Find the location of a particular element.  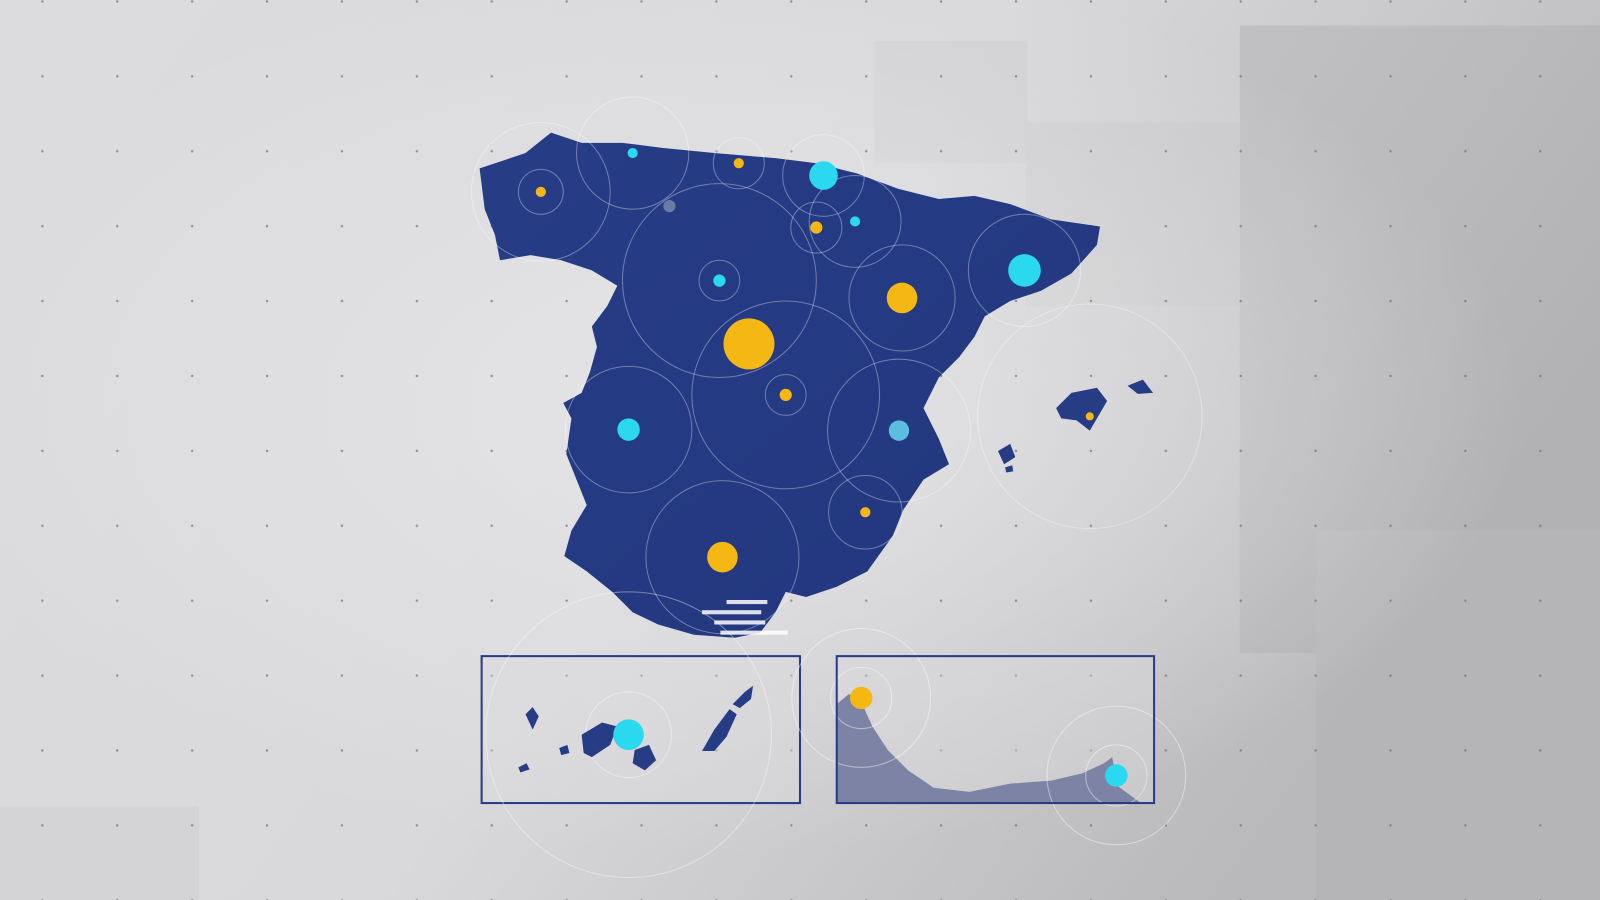

canary-inset is located at coordinates (641, 735).